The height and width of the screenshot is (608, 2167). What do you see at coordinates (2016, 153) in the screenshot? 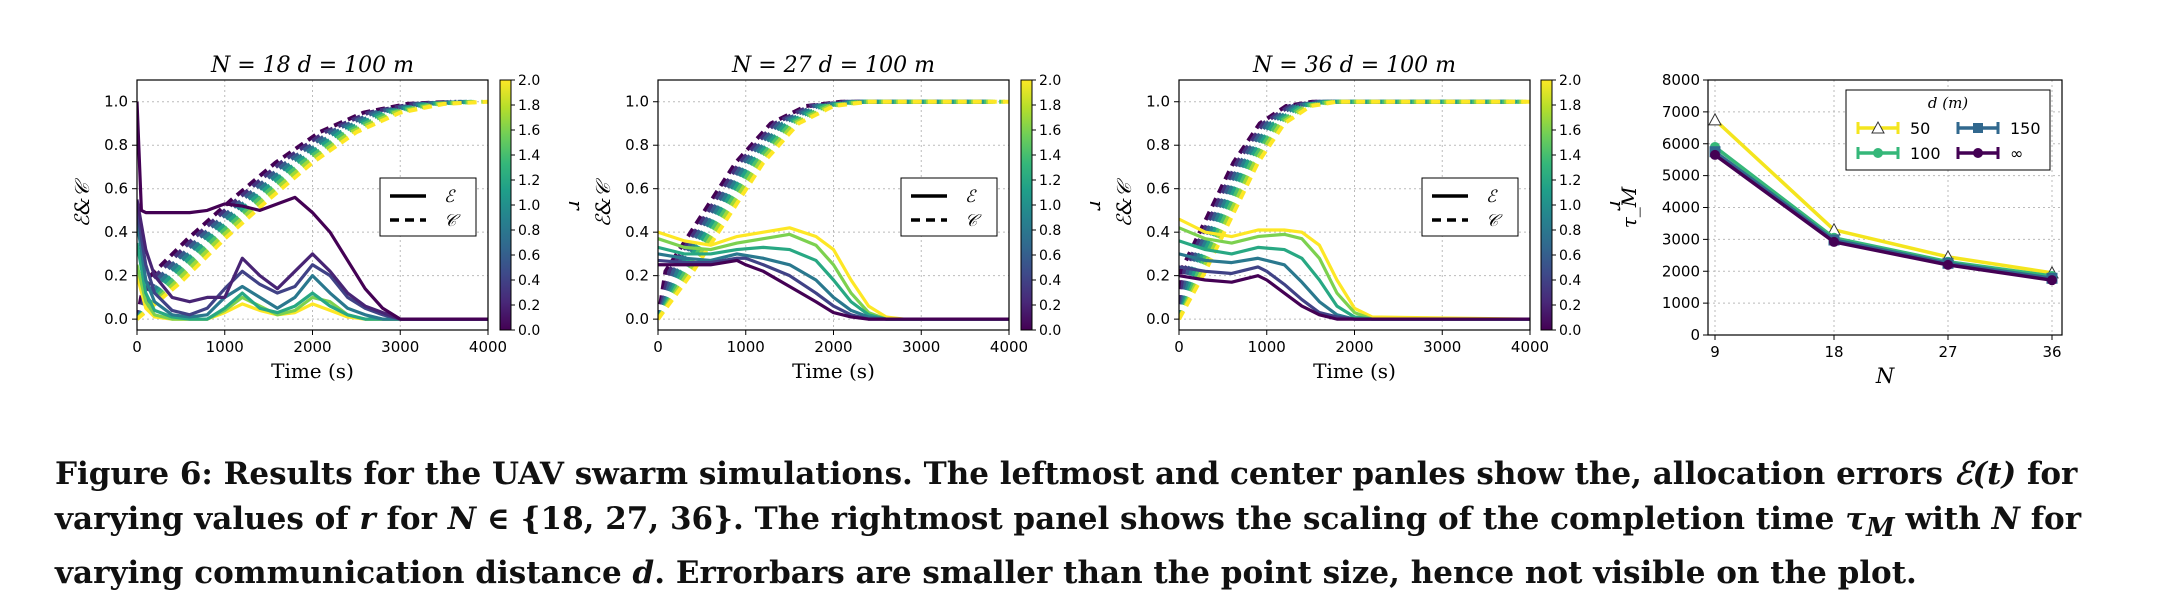
I see `legend-label: ∞` at bounding box center [2016, 153].